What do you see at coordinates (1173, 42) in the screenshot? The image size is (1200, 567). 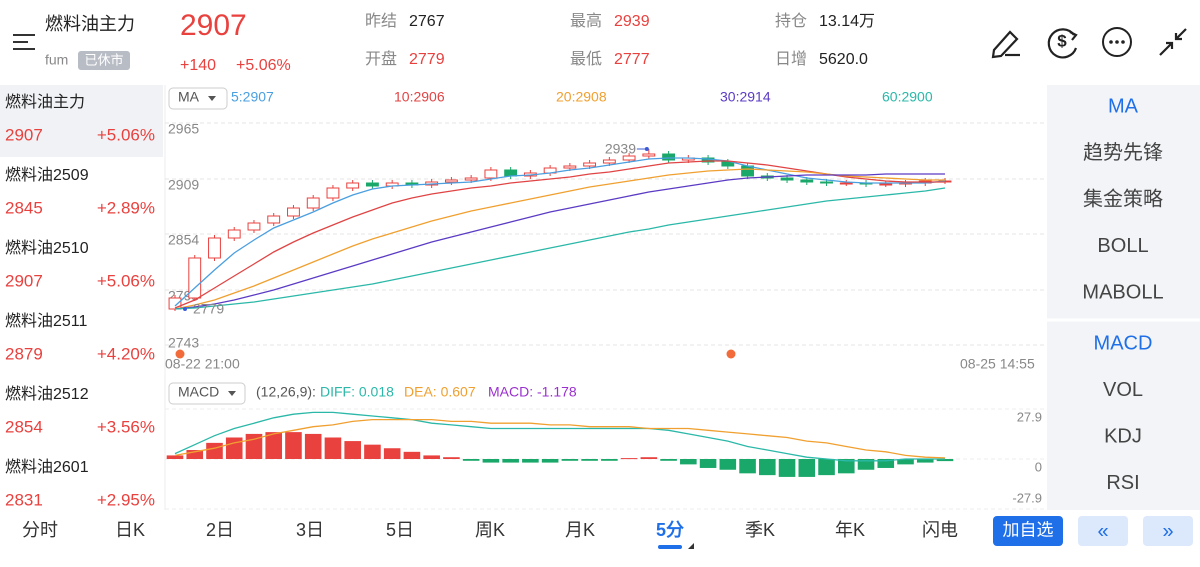 I see `collapse-icon` at bounding box center [1173, 42].